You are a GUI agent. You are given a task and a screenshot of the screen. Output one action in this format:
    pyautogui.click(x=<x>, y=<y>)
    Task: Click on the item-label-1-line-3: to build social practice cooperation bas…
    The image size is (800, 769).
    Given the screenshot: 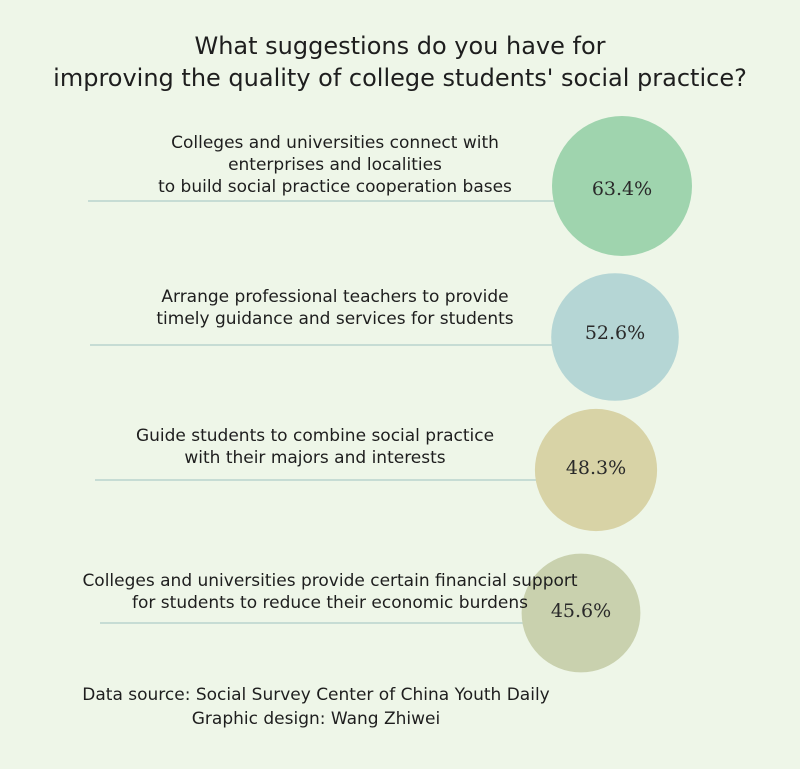 What is the action you would take?
    pyautogui.click(x=335, y=187)
    